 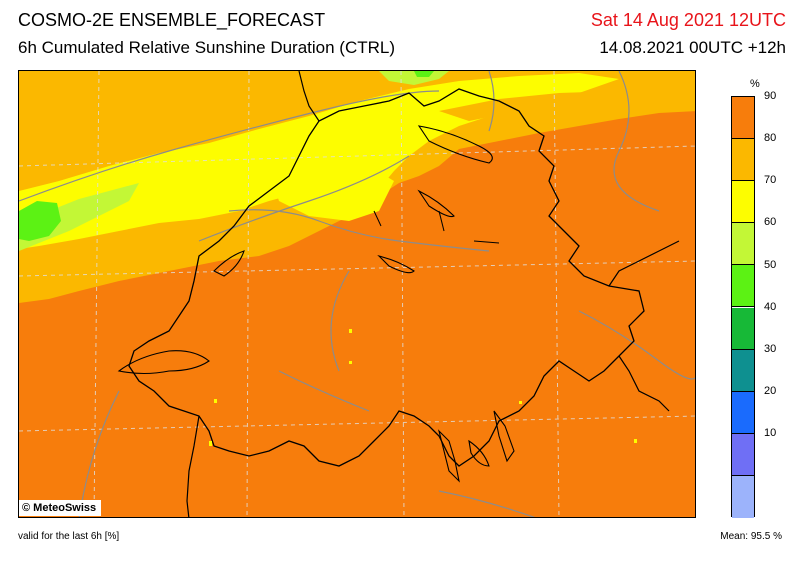 I want to click on lake-zurich, so click(x=436, y=203).